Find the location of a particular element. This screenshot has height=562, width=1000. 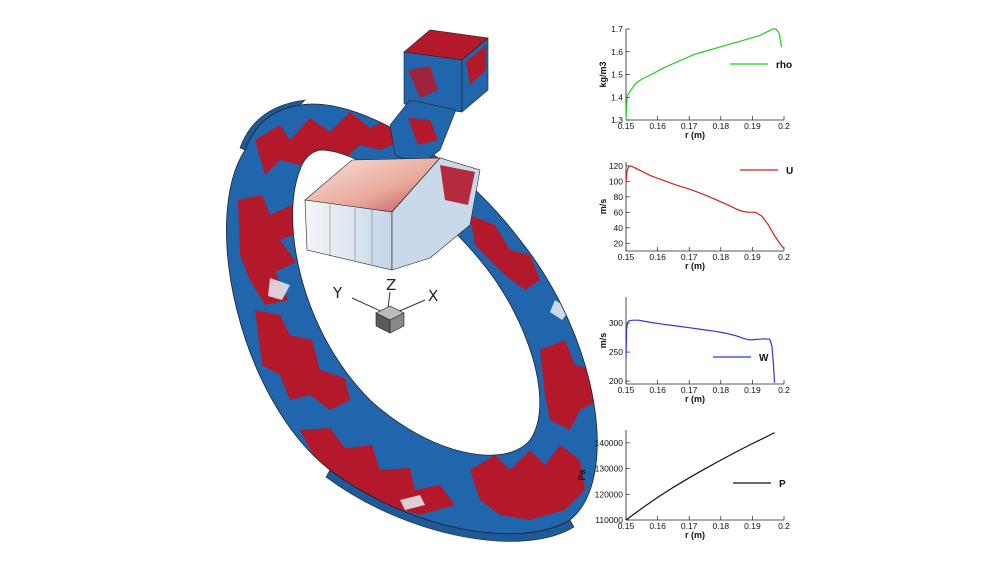

triad-x-label: X is located at coordinates (433, 296).